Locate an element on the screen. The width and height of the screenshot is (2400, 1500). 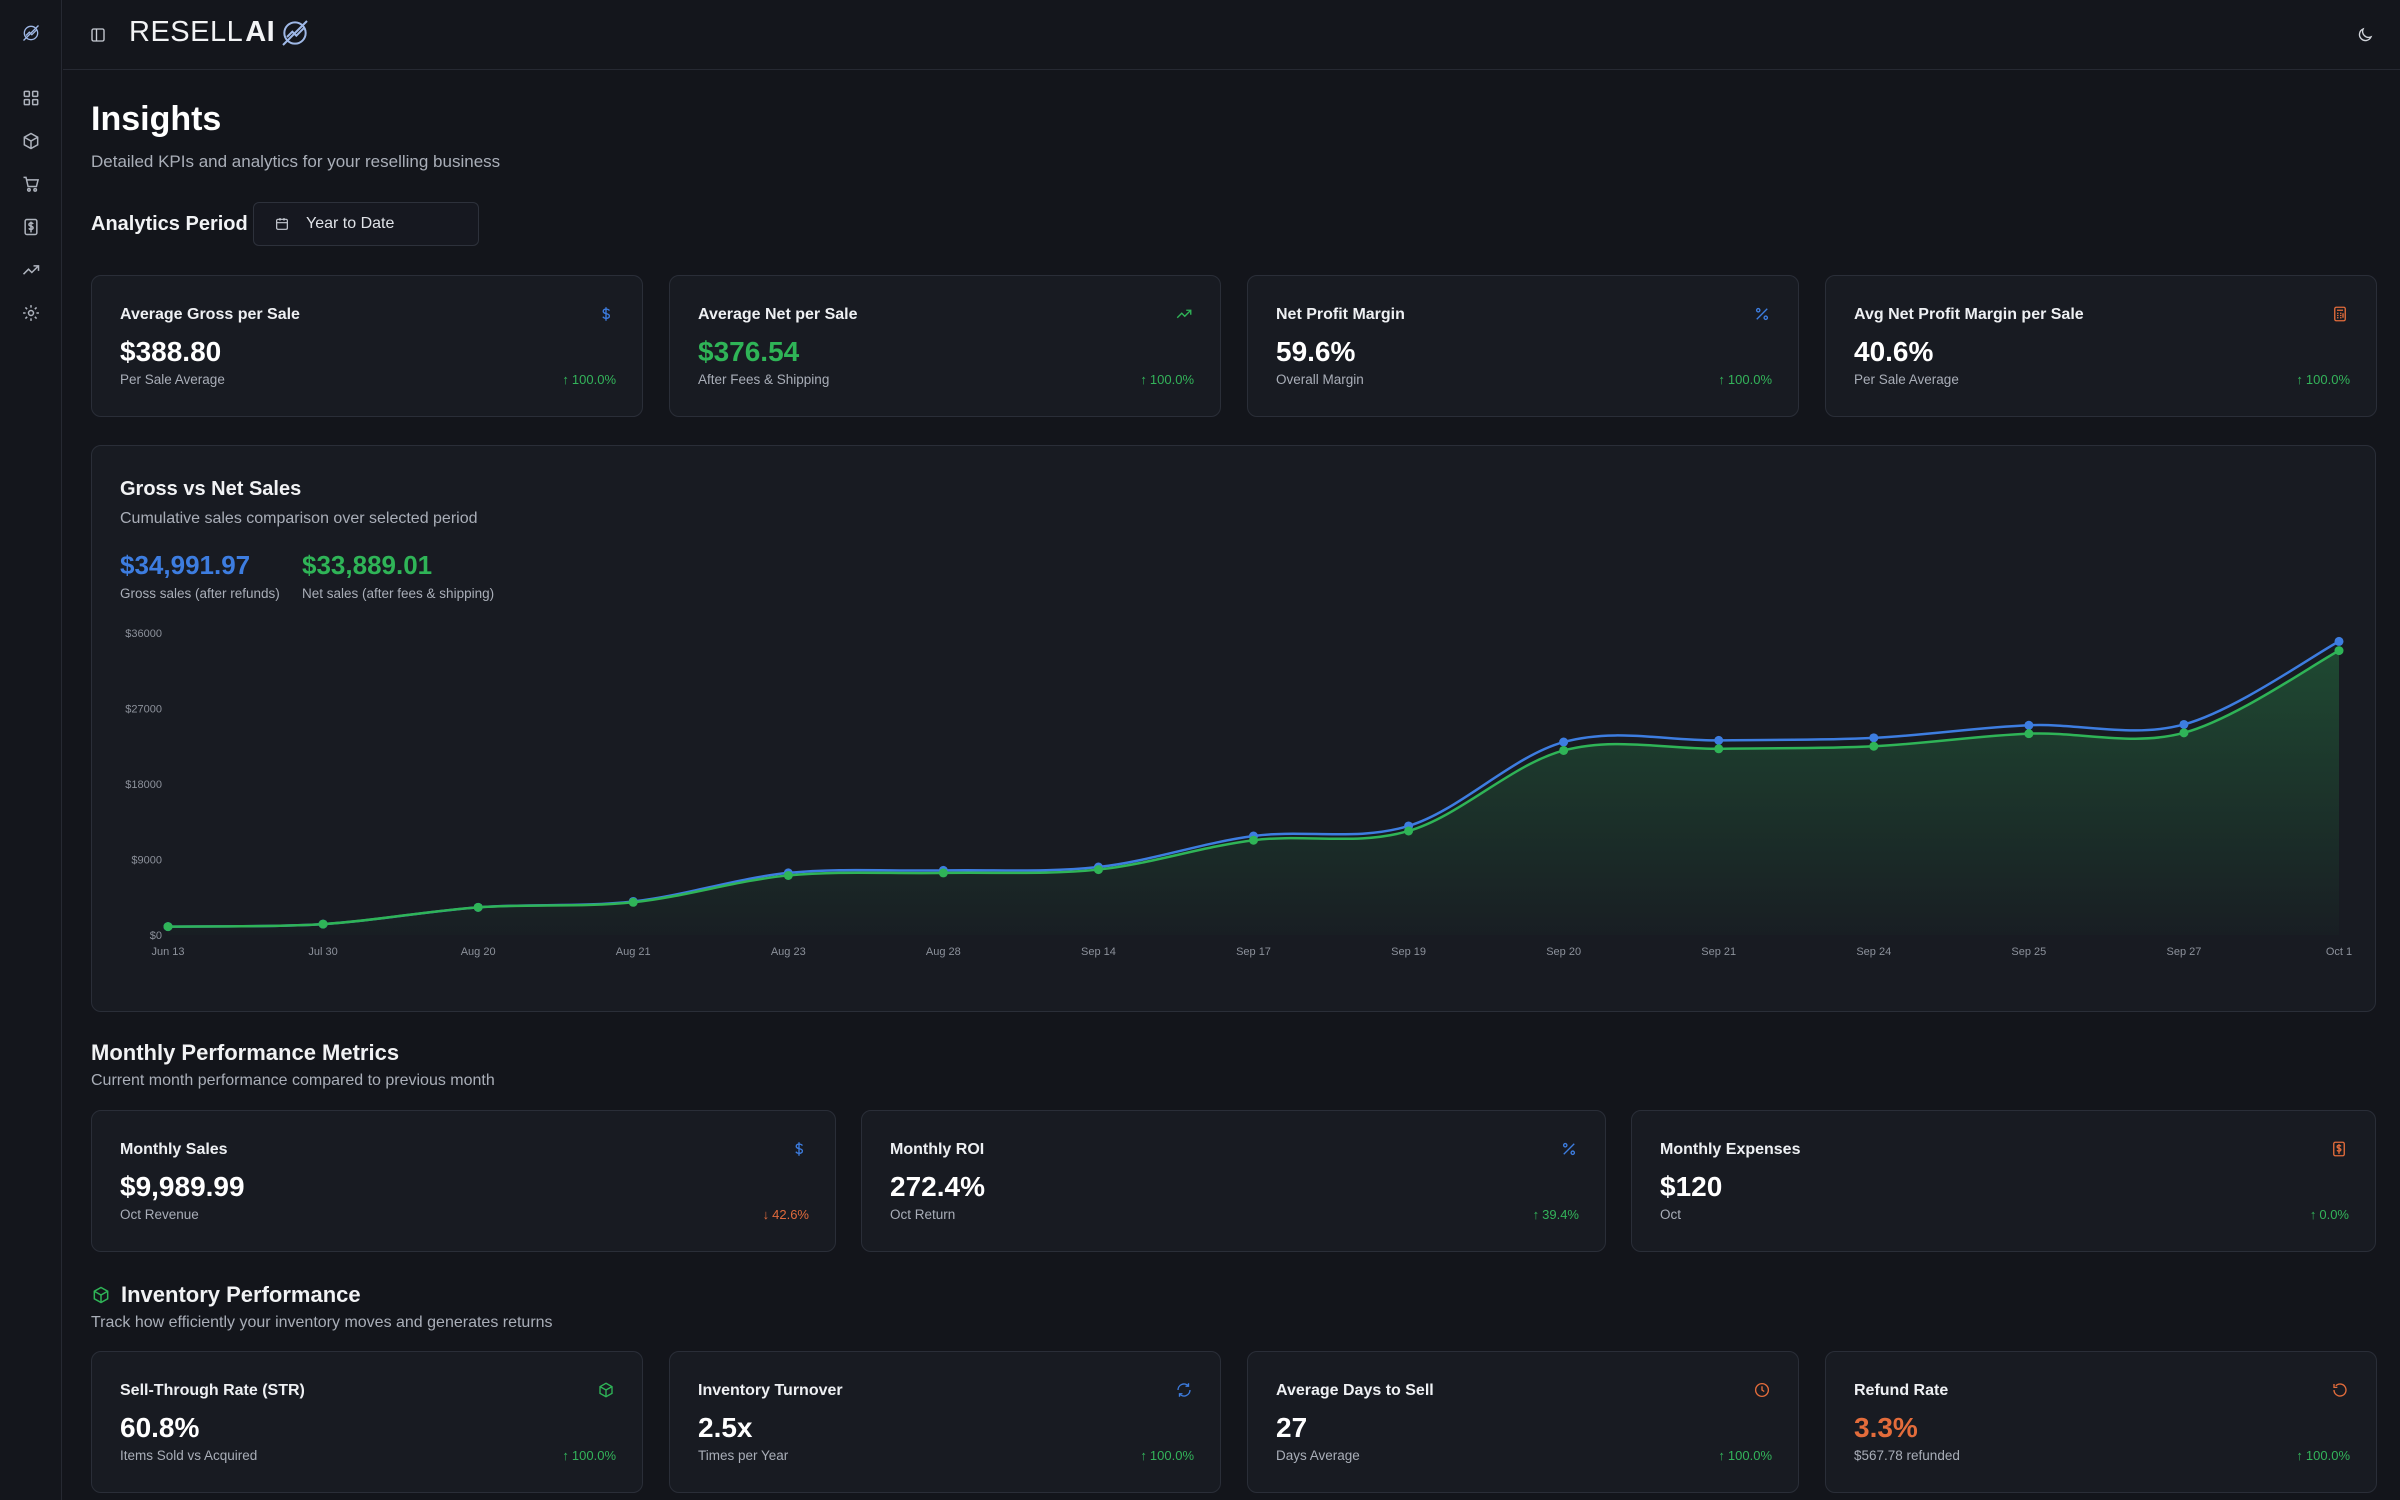
dollar-receipt-icon is located at coordinates (2339, 1149).